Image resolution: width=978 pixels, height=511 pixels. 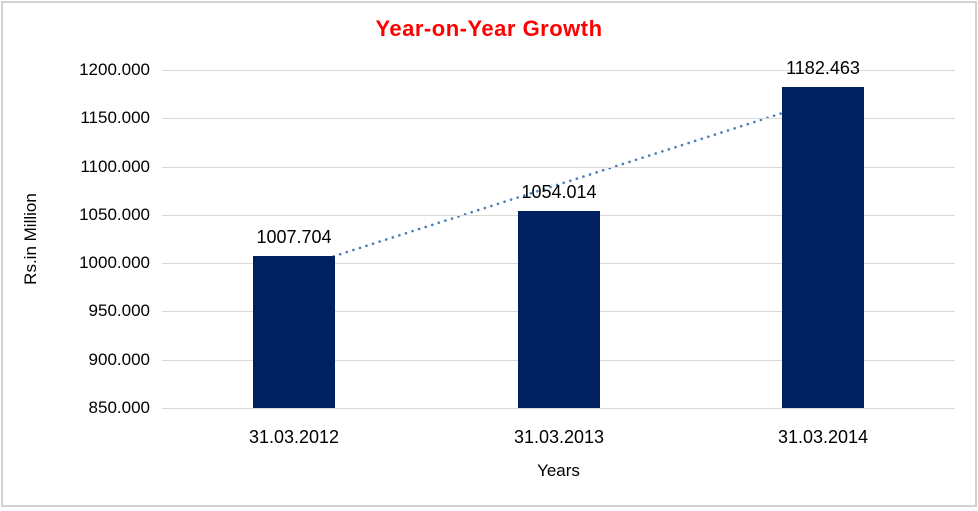 I want to click on data-label: 1007.704, so click(x=294, y=237).